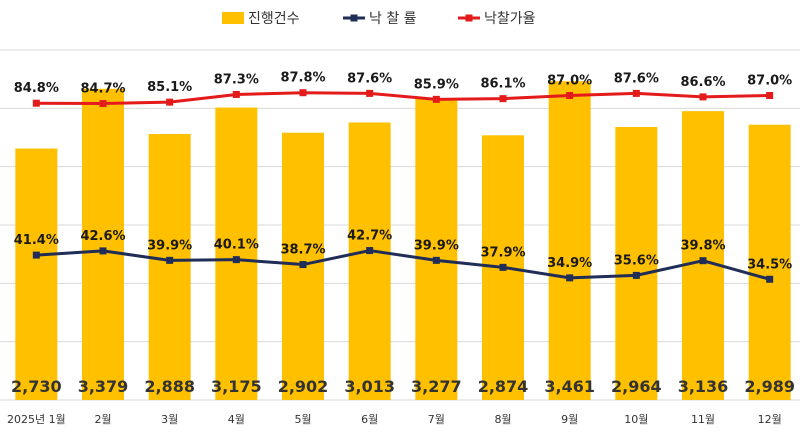 The image size is (800, 432). I want to click on line-value-label: 34.9%, so click(569, 263).